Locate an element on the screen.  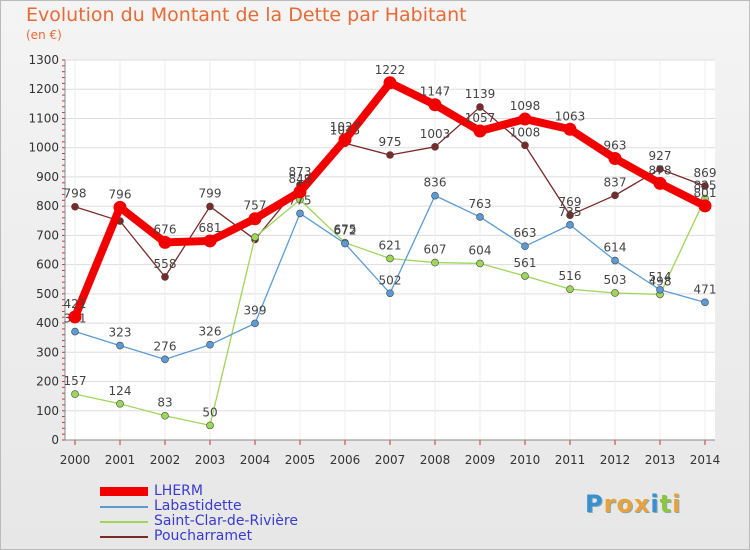
data-label-poucharramet: 1008 is located at coordinates (525, 132).